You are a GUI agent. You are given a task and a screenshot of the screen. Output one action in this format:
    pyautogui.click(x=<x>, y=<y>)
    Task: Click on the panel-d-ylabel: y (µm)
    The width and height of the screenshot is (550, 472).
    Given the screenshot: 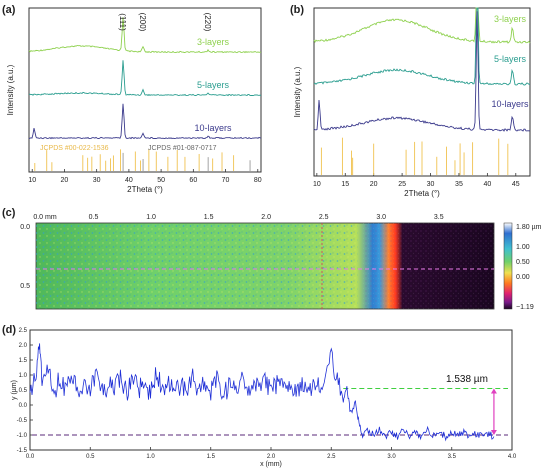 What is the action you would take?
    pyautogui.click(x=14, y=390)
    